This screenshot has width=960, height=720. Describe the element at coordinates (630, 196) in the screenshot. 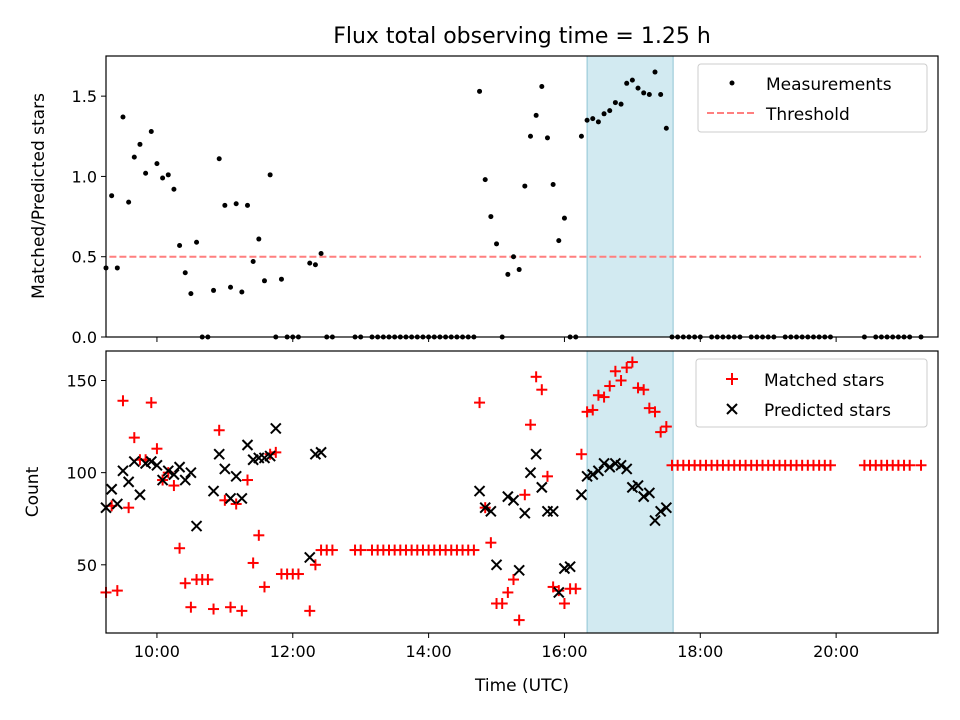

I see `top-highlight-span` at that location.